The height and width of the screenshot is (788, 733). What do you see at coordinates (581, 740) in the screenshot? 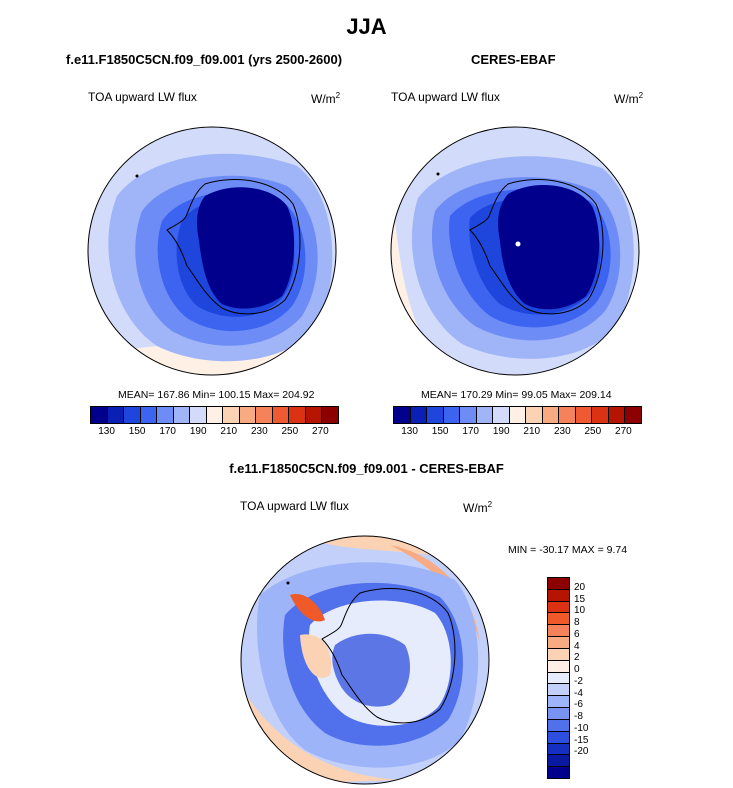
I see `diff-colorbar-tick: -15` at bounding box center [581, 740].